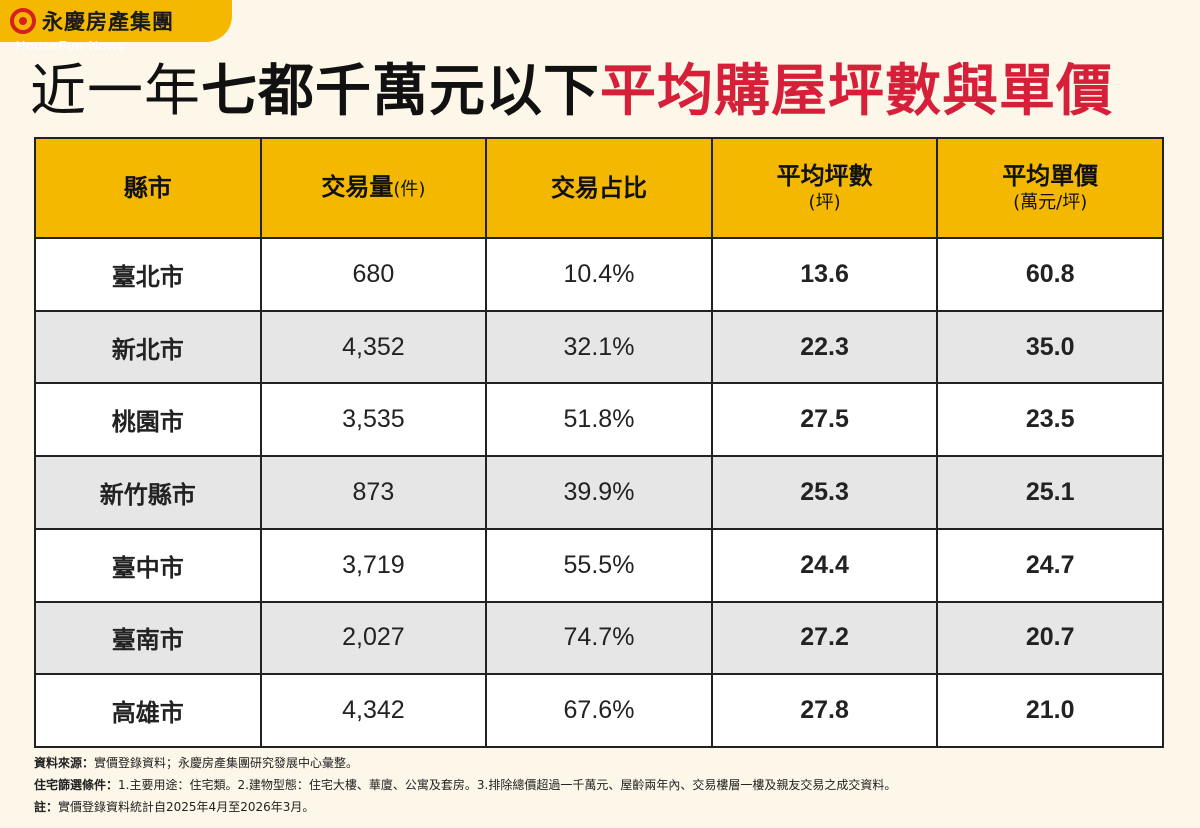 The height and width of the screenshot is (828, 1200). I want to click on table-row: 新竹縣市 873 39.9% 25.3 25.1, so click(599, 492).